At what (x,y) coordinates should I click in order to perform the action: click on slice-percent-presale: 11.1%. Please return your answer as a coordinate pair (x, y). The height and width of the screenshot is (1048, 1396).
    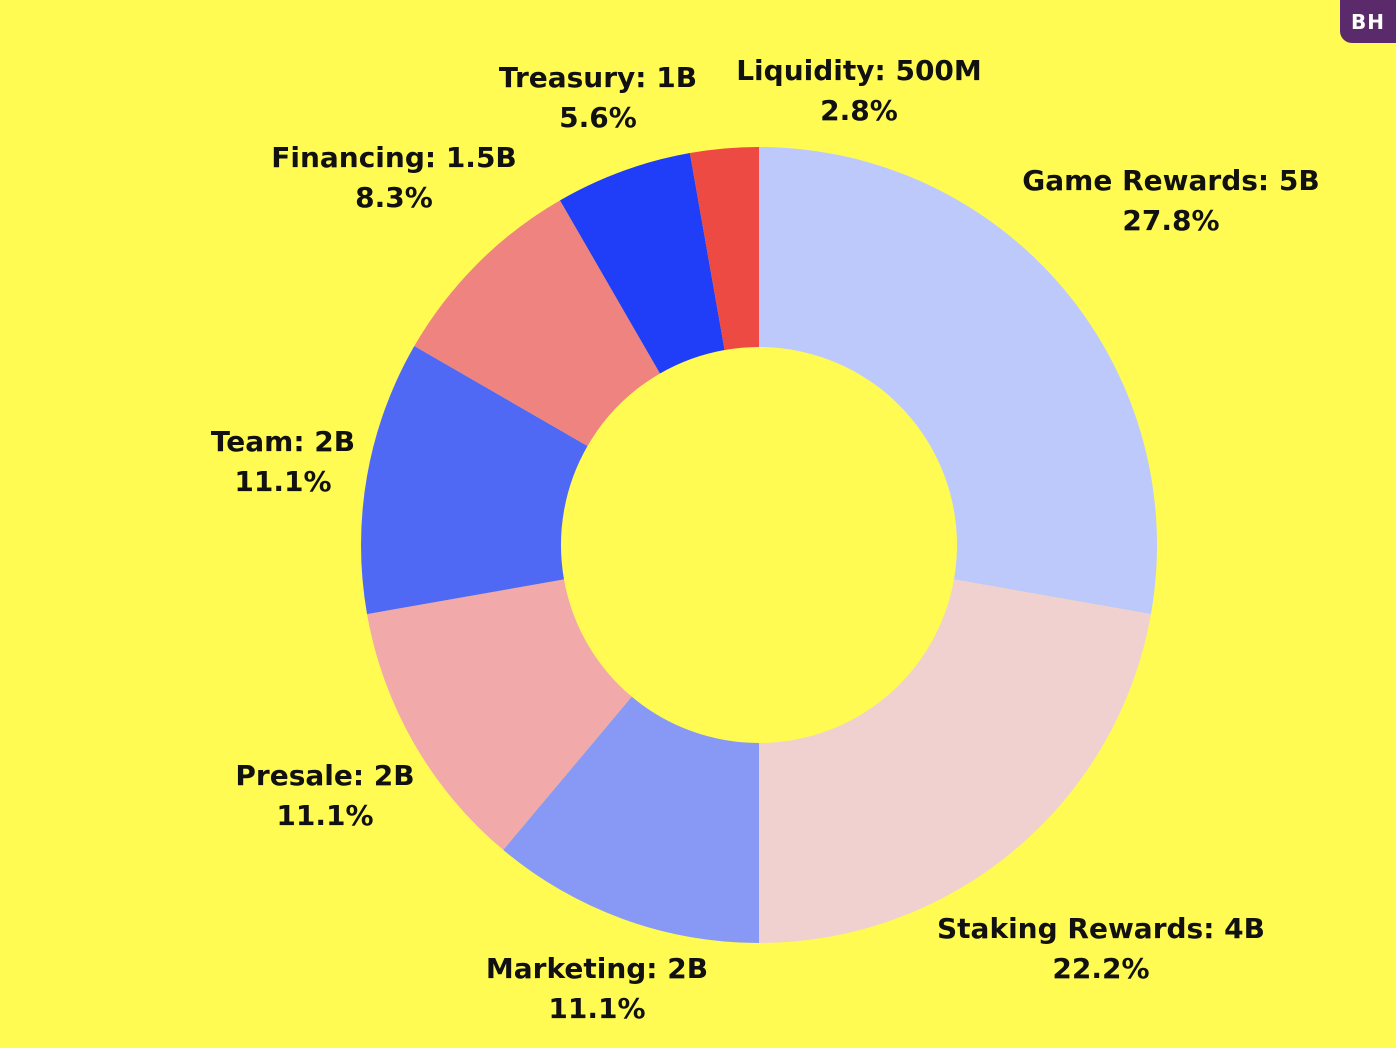
    Looking at the image, I should click on (324, 815).